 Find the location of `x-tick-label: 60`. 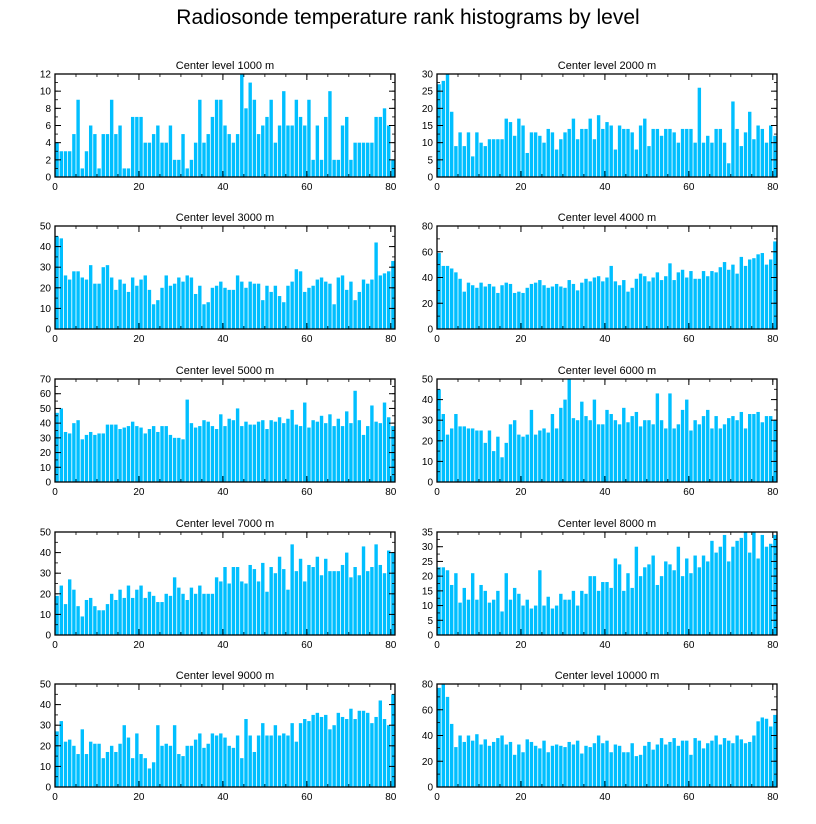

x-tick-label: 60 is located at coordinates (689, 645).